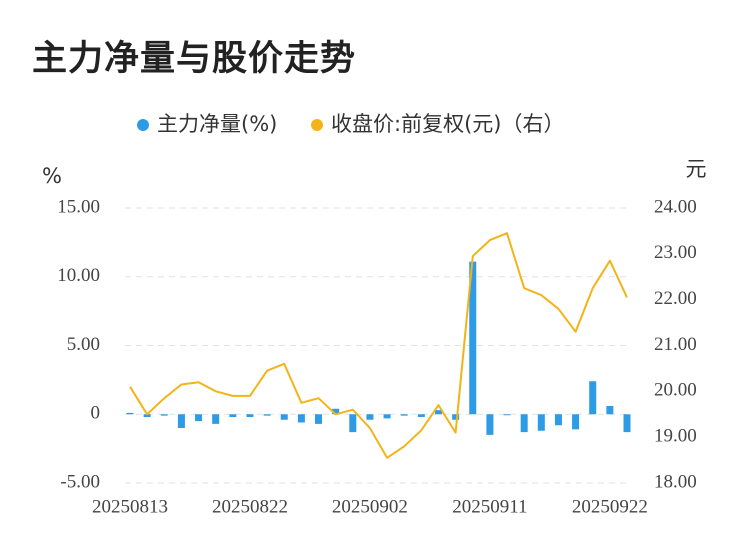  I want to click on right-axis-unit: 元, so click(696, 169).